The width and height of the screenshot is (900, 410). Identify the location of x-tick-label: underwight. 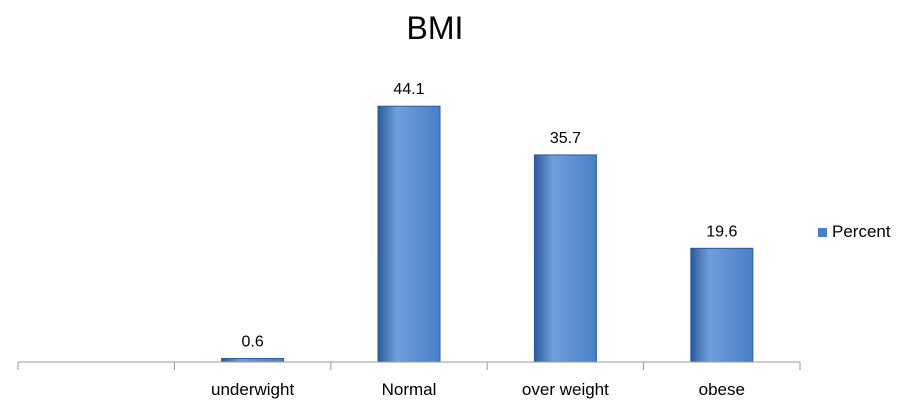
(252, 389).